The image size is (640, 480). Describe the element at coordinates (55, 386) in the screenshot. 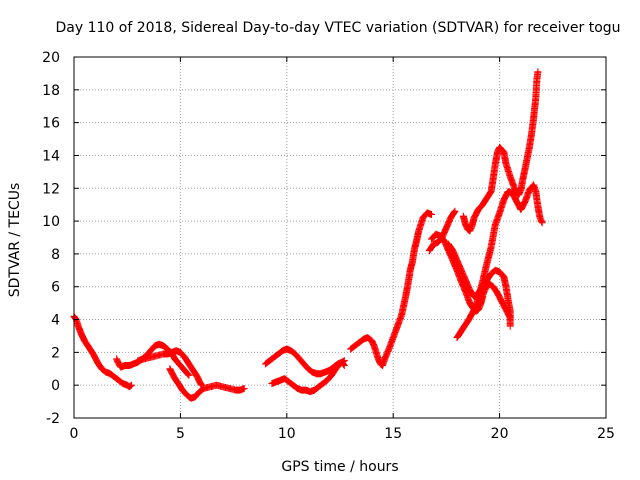

I see `y-tick-label: 0` at that location.